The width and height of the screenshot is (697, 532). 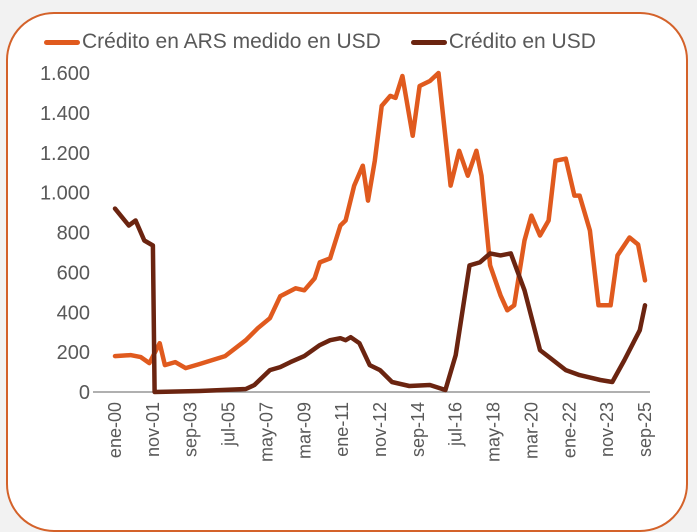 What do you see at coordinates (380, 429) in the screenshot?
I see `x-tick-label: nov-12` at bounding box center [380, 429].